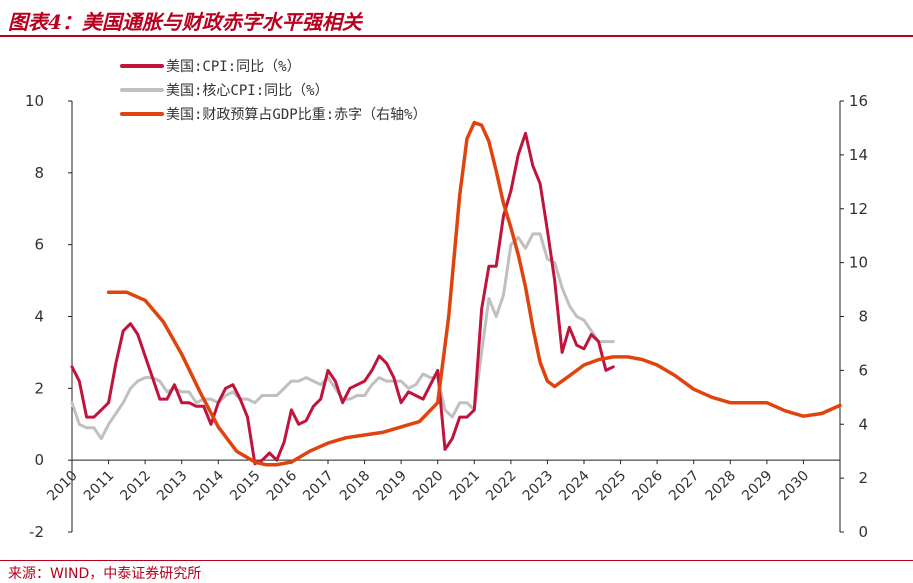 The width and height of the screenshot is (913, 583). Describe the element at coordinates (501, 486) in the screenshot. I see `x-tick-label: 2022` at that location.